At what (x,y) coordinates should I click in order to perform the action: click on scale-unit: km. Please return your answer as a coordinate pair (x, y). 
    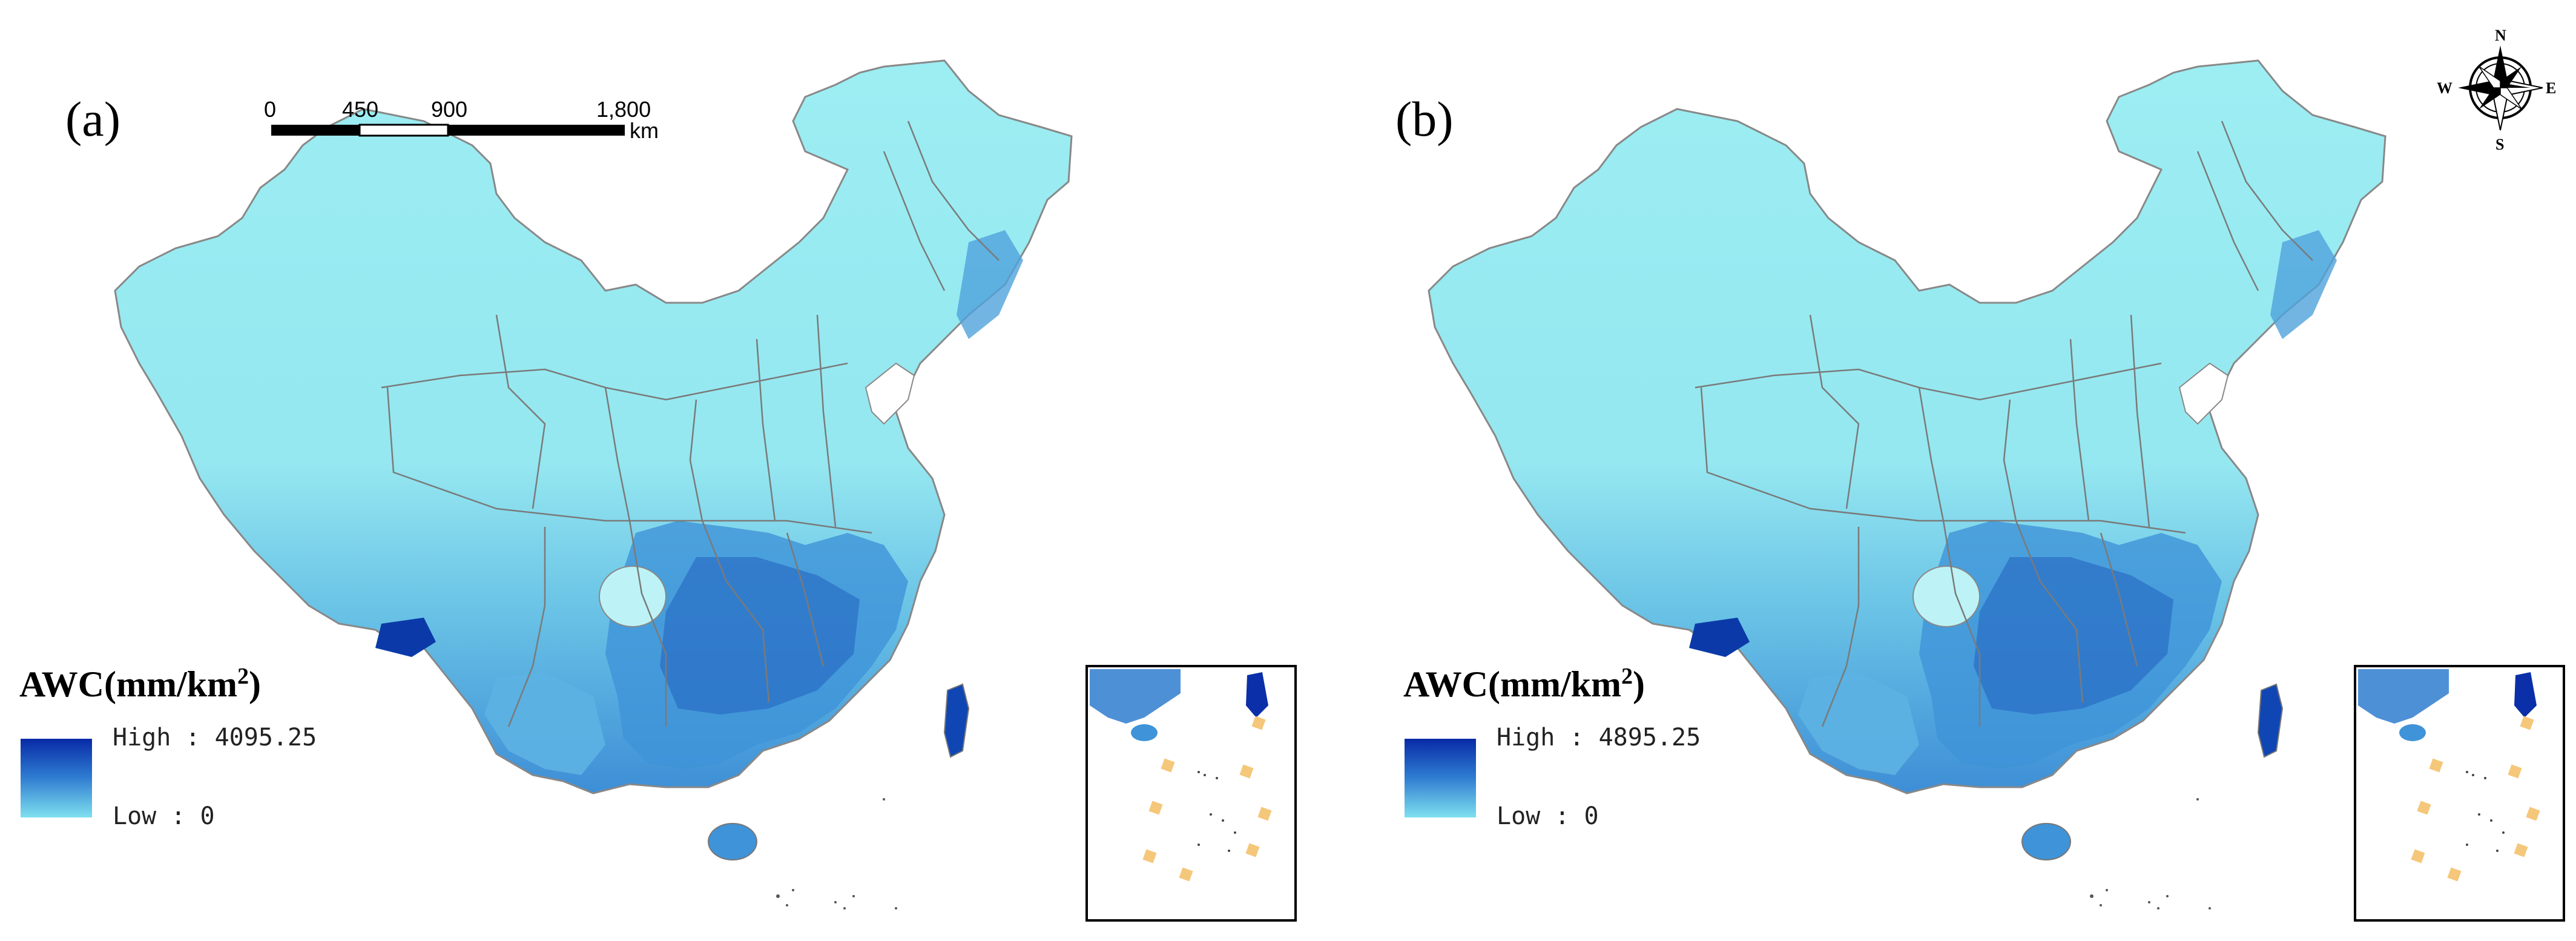
    Looking at the image, I should click on (644, 131).